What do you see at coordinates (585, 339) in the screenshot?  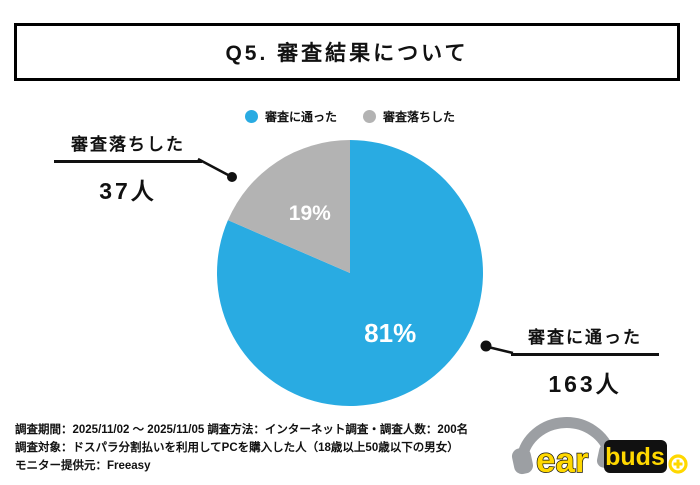 I see `callout-passed-label: 審査に通った` at bounding box center [585, 339].